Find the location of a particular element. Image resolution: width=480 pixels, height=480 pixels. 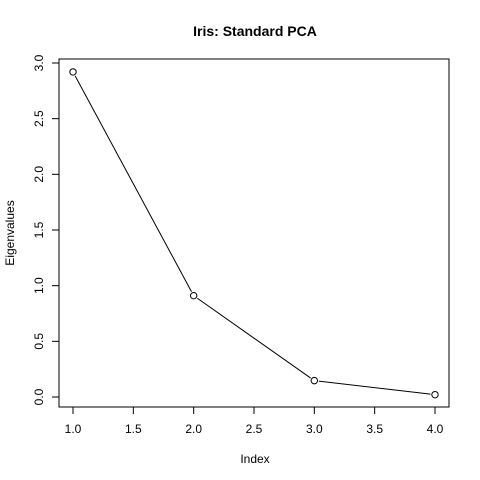

x-axis: 1.0 1.5 2.0 2.5 3.0 3.5 4.0 is located at coordinates (254, 421).